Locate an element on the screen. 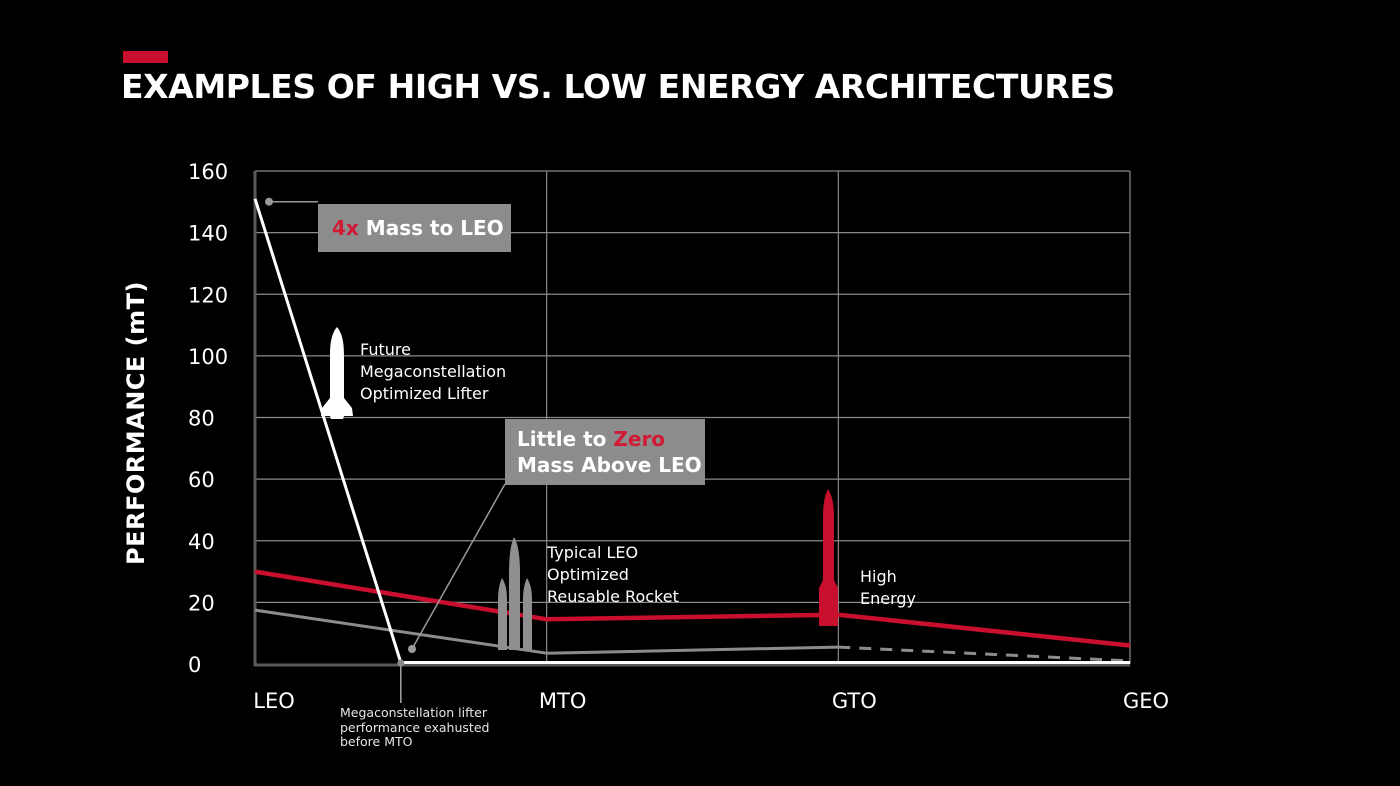 This screenshot has height=786, width=1400. future-lifter-label-line: Megaconstellation is located at coordinates (433, 371).